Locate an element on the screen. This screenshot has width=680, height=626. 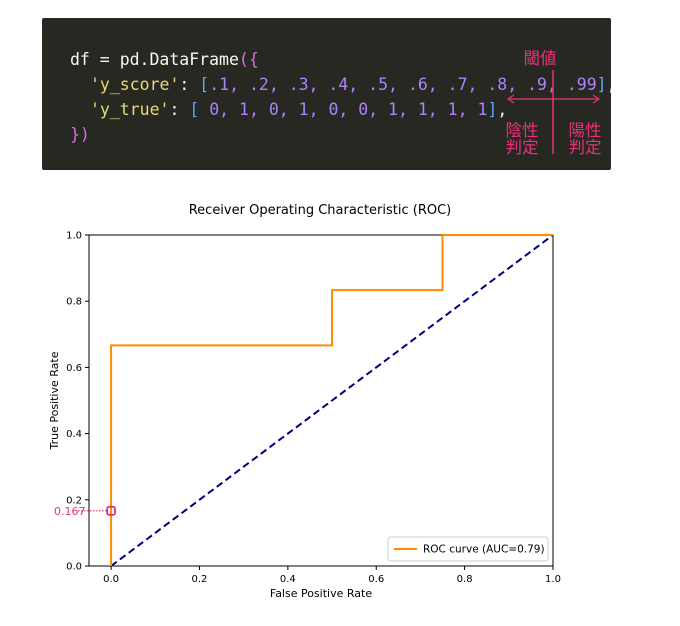
legend-entry: ROC curve (AUC=0.79) is located at coordinates (484, 550).